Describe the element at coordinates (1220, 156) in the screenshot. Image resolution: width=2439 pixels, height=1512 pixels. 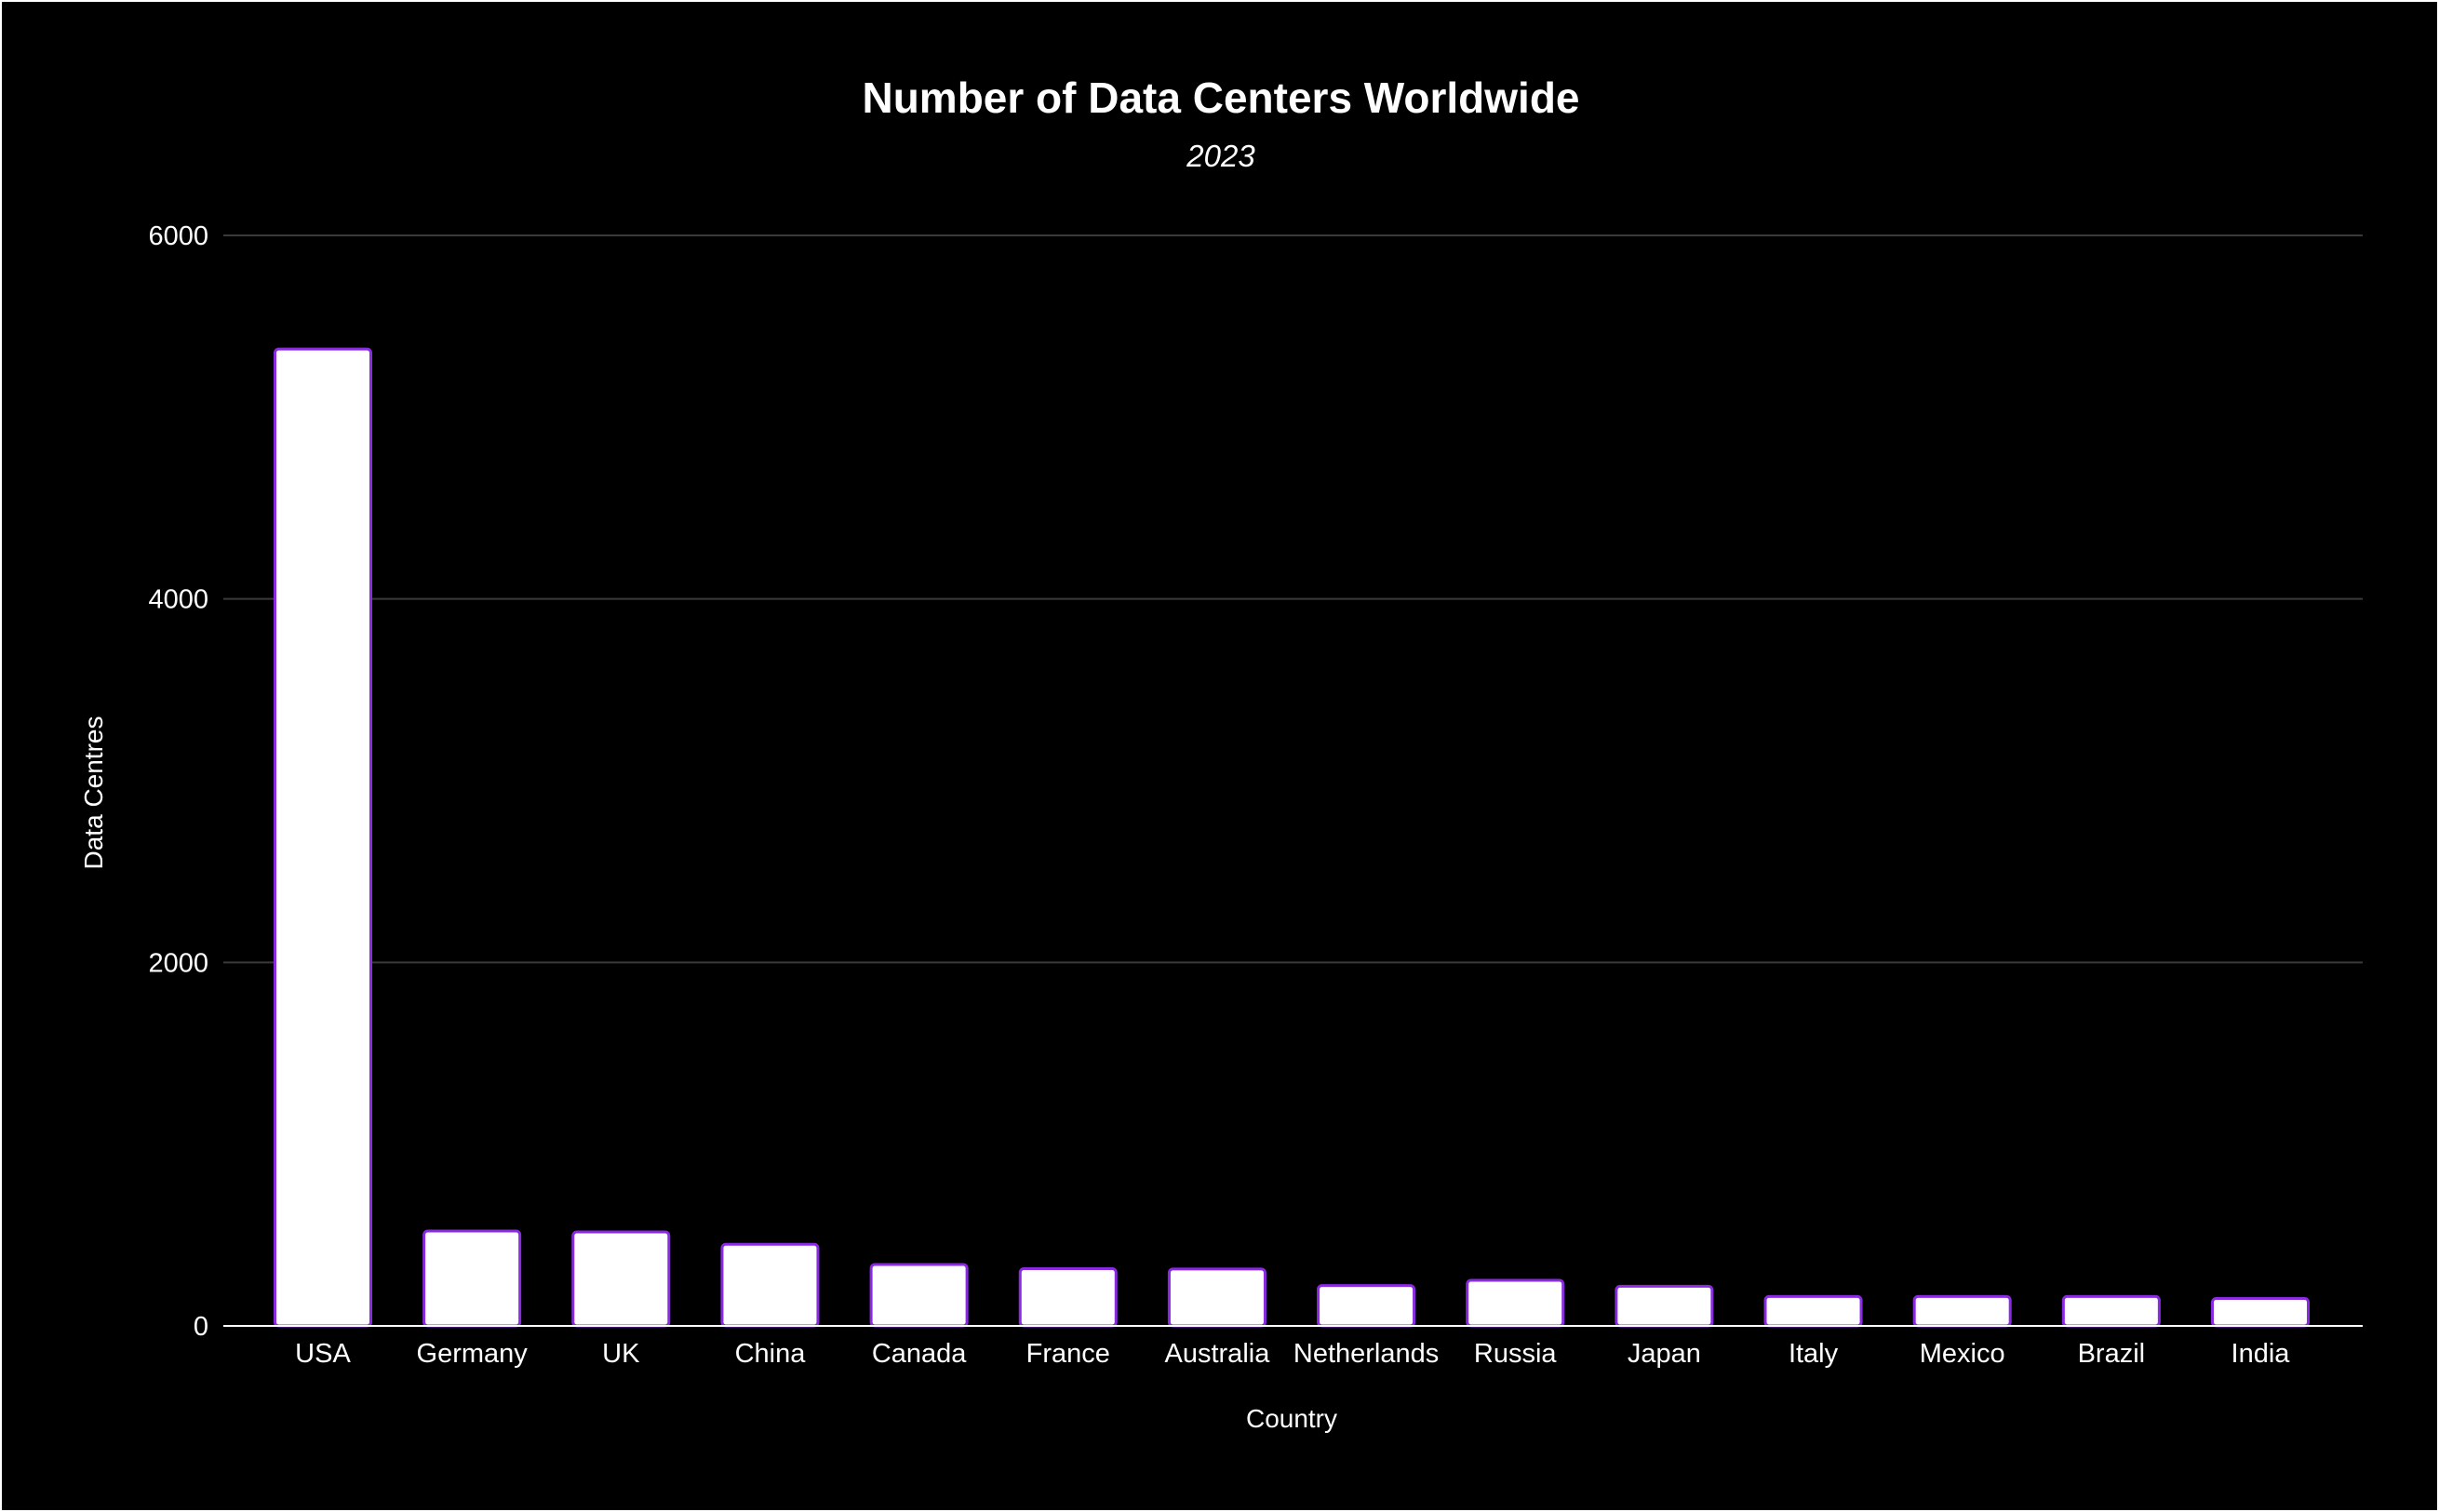
I see `chart-subtitle: 2023` at that location.